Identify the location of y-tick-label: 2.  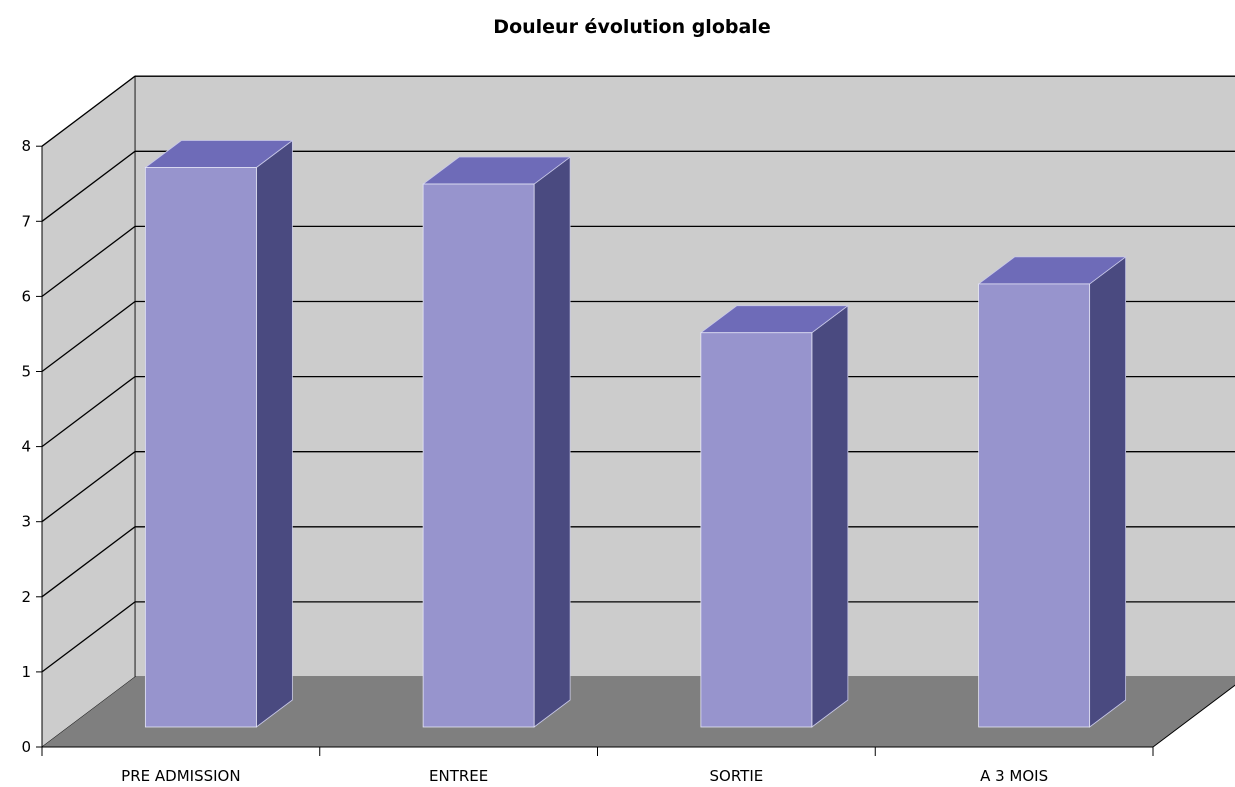
(26, 597).